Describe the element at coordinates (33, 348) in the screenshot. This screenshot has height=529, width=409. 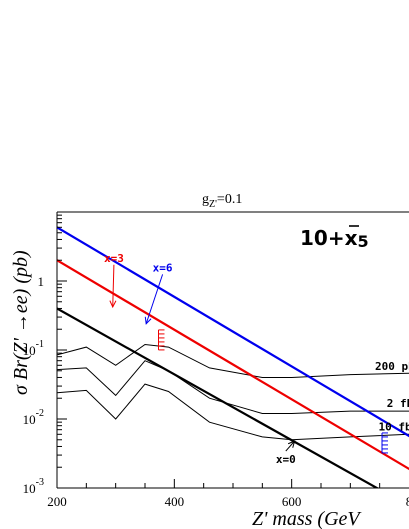
I see `y-tick-label: 10⁻¹` at that location.